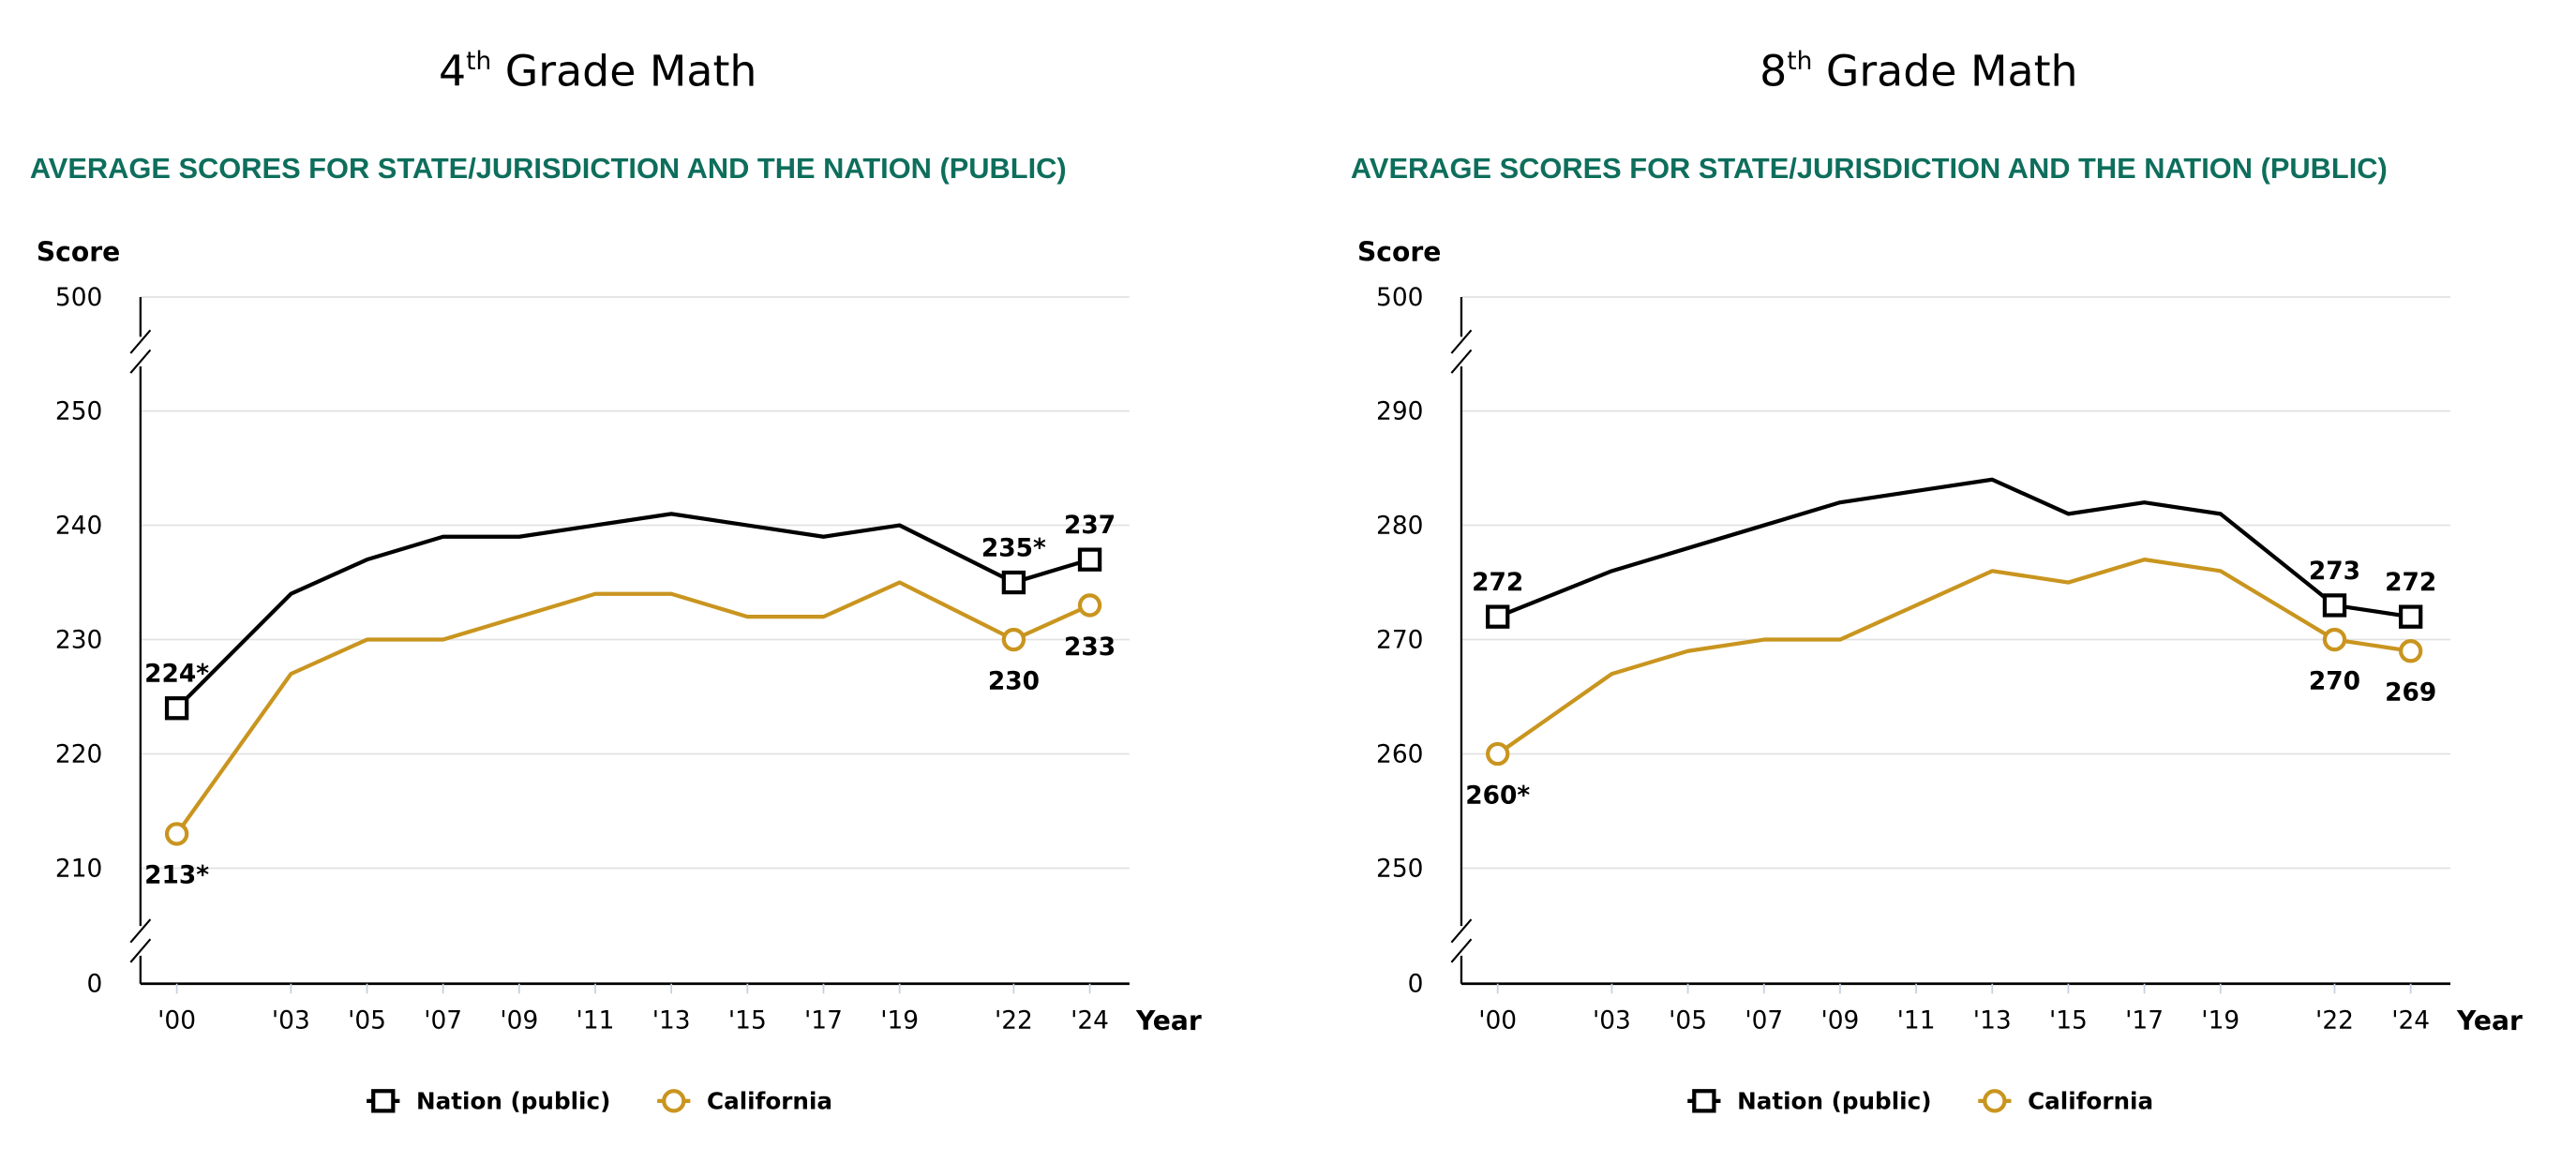  Describe the element at coordinates (1090, 525) in the screenshot. I see `data-label: 237` at that location.